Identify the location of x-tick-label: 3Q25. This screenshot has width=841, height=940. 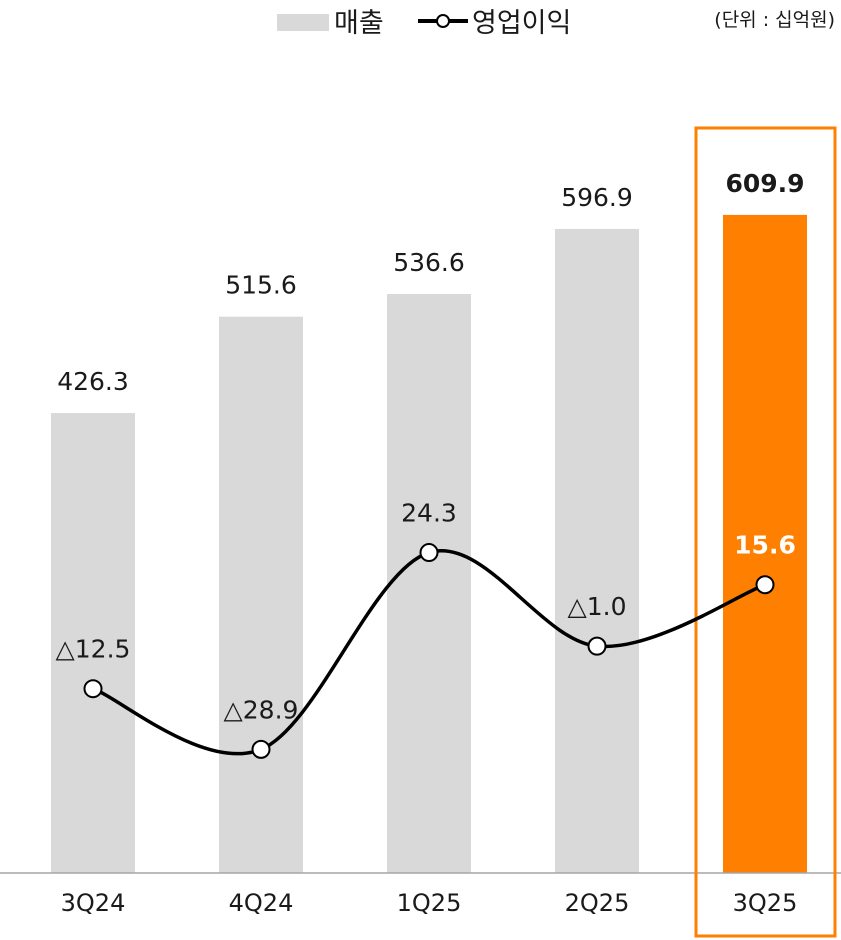
(765, 903).